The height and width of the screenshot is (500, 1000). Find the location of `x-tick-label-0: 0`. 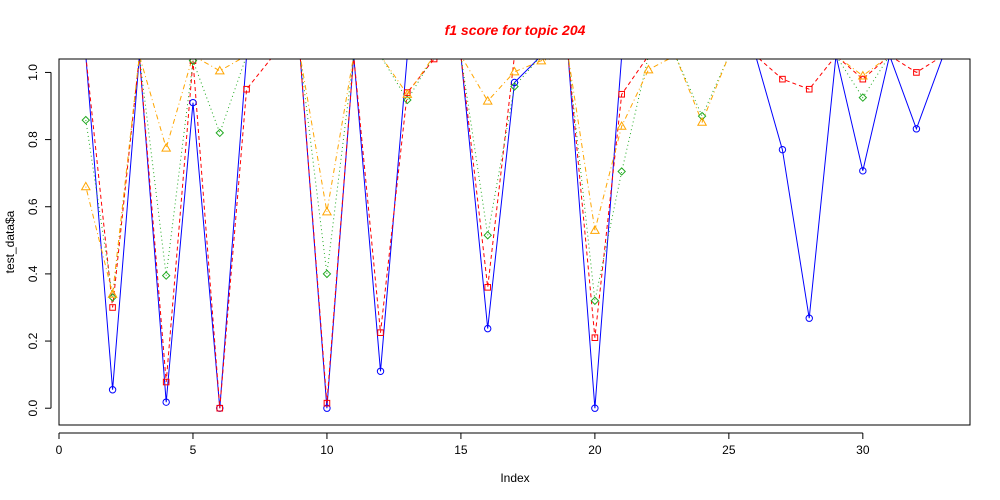

x-tick-label-0: 0 is located at coordinates (59, 450).